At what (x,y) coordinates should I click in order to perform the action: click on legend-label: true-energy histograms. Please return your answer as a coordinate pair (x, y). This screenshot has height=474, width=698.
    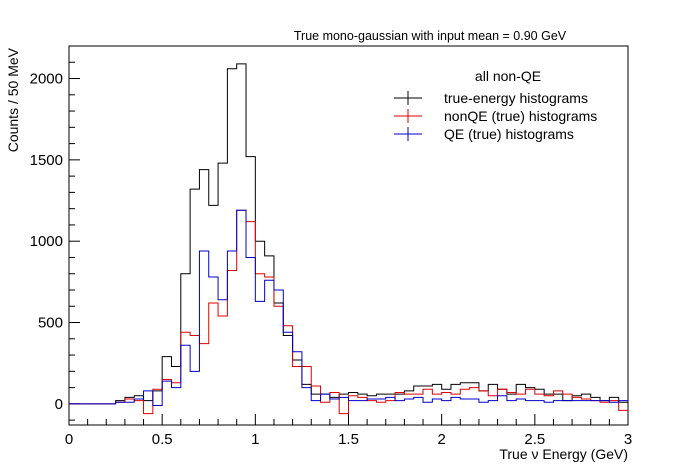
    Looking at the image, I should click on (516, 98).